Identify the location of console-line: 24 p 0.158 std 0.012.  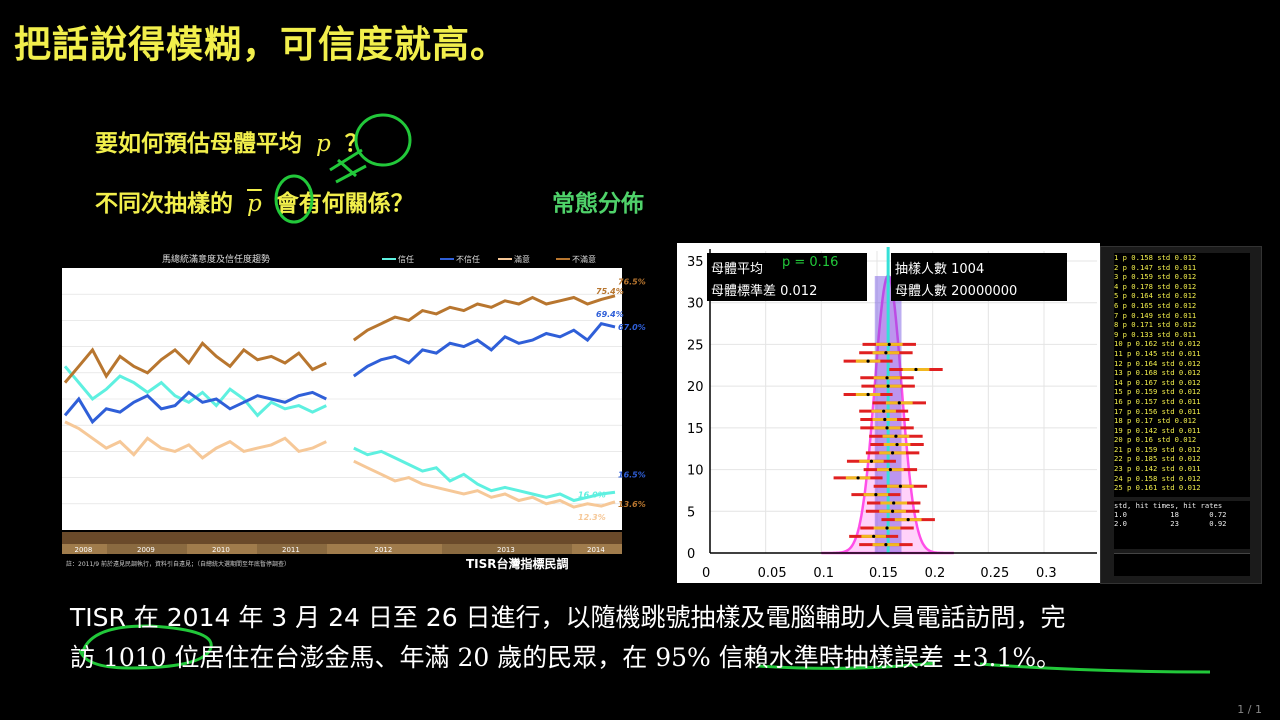
(1157, 478).